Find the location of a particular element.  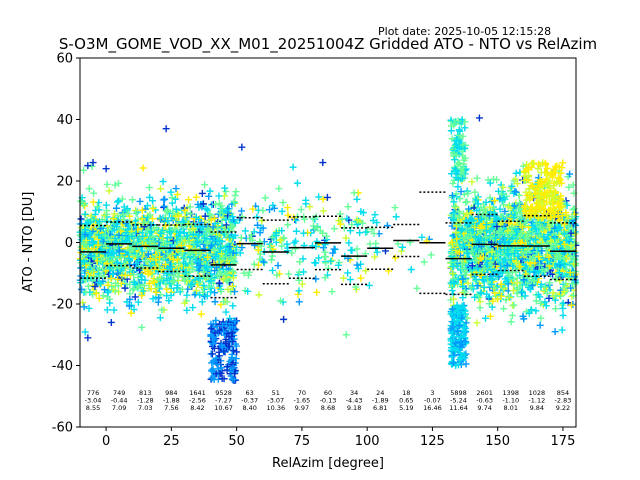

x-tick-label: 150 is located at coordinates (497, 441).